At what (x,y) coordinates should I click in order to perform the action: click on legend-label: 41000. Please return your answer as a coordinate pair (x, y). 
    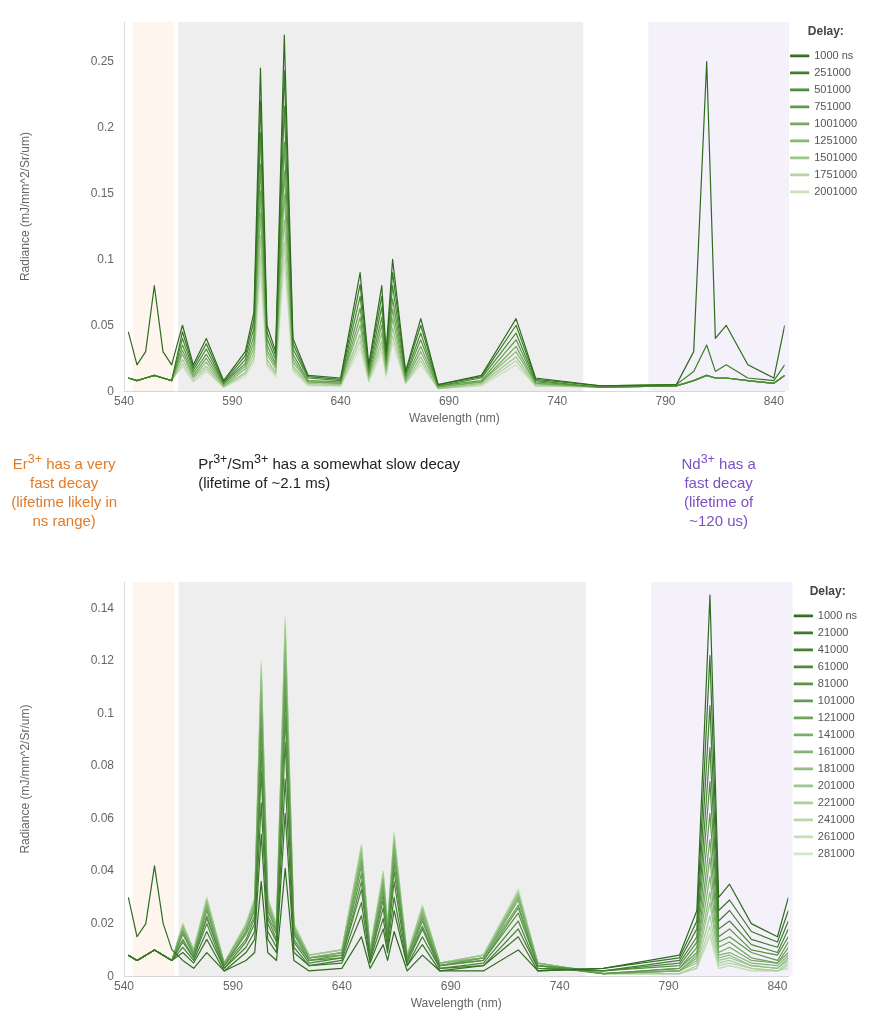
    Looking at the image, I should click on (833, 648).